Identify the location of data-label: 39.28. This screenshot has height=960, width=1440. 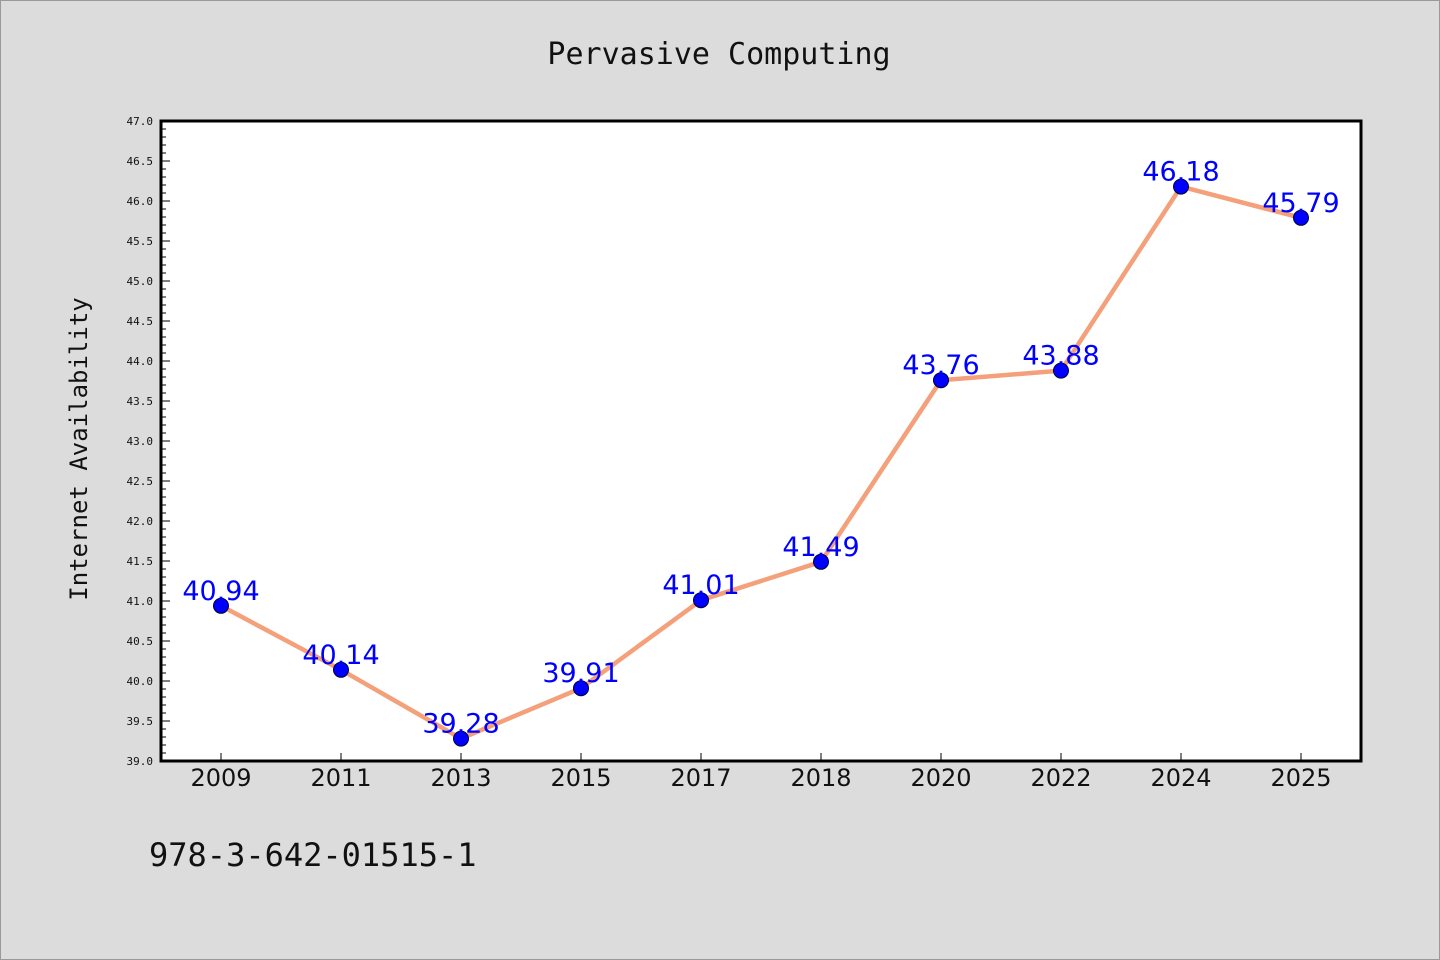
(460, 724).